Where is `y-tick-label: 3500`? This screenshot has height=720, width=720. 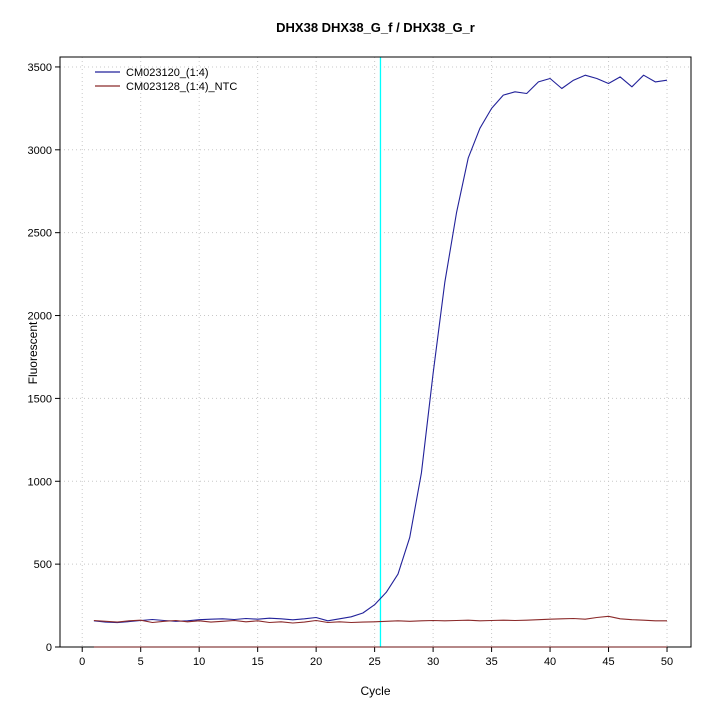 y-tick-label: 3500 is located at coordinates (40, 68).